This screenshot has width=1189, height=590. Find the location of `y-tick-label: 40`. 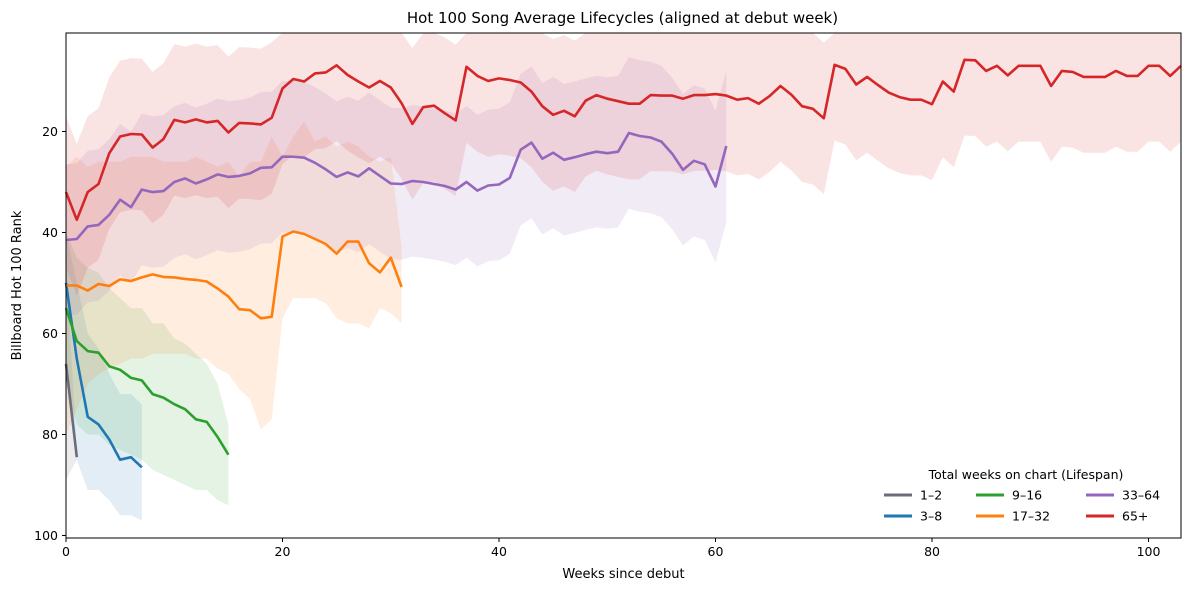

y-tick-label: 40 is located at coordinates (50, 232).